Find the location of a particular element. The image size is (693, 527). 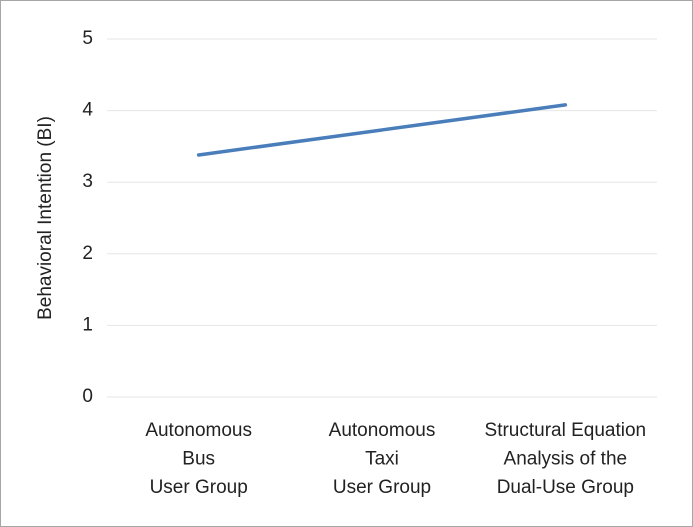

y-axis-label: Behavioral Intention (BI) is located at coordinates (45, 218).